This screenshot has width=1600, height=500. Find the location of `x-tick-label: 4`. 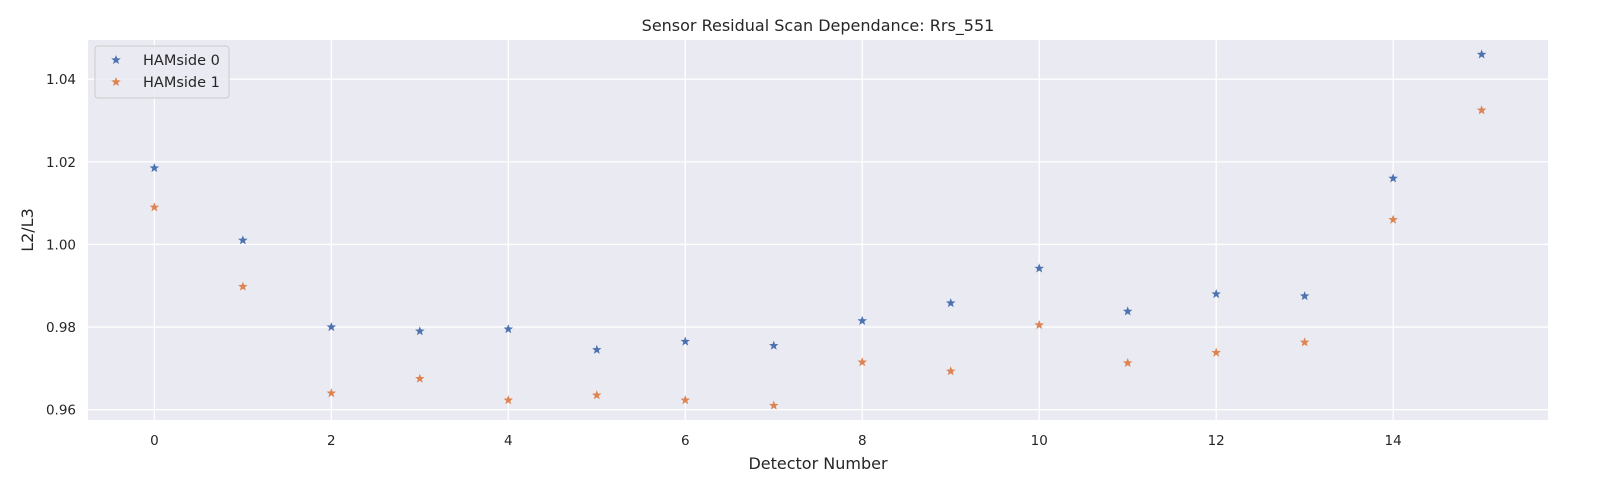

x-tick-label: 4 is located at coordinates (508, 441).